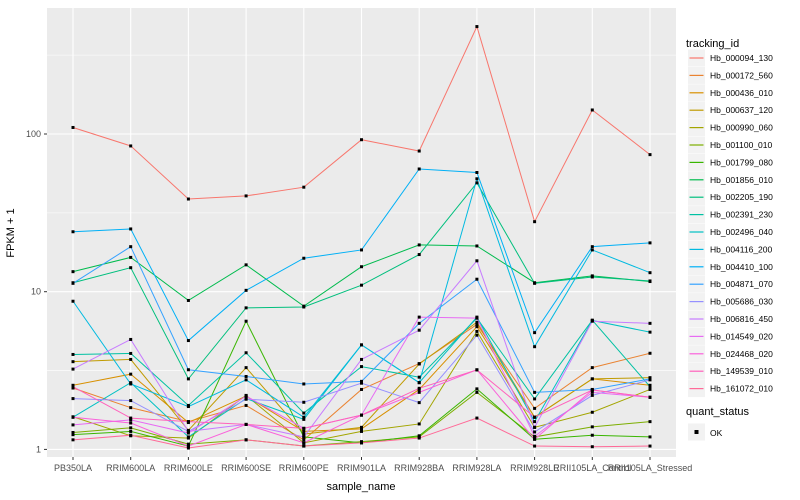 This screenshot has height=500, width=800. I want to click on y-tick-label: 1, so click(38, 449).